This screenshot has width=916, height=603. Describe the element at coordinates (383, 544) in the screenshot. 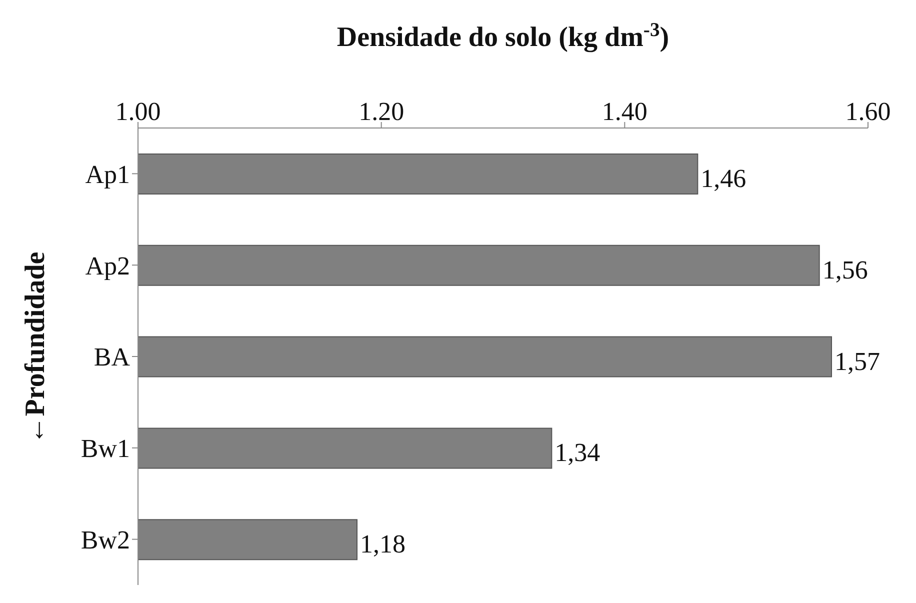

I see `data-label: 1,18` at that location.